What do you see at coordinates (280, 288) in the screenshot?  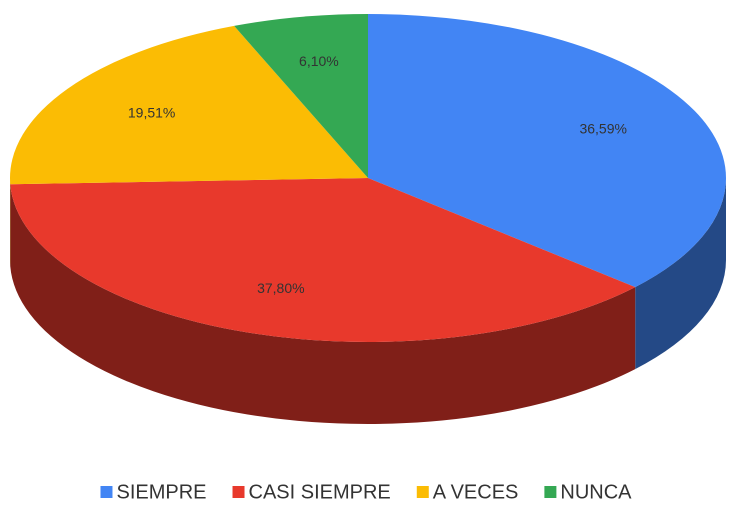 I see `data-label: 37,80%` at bounding box center [280, 288].